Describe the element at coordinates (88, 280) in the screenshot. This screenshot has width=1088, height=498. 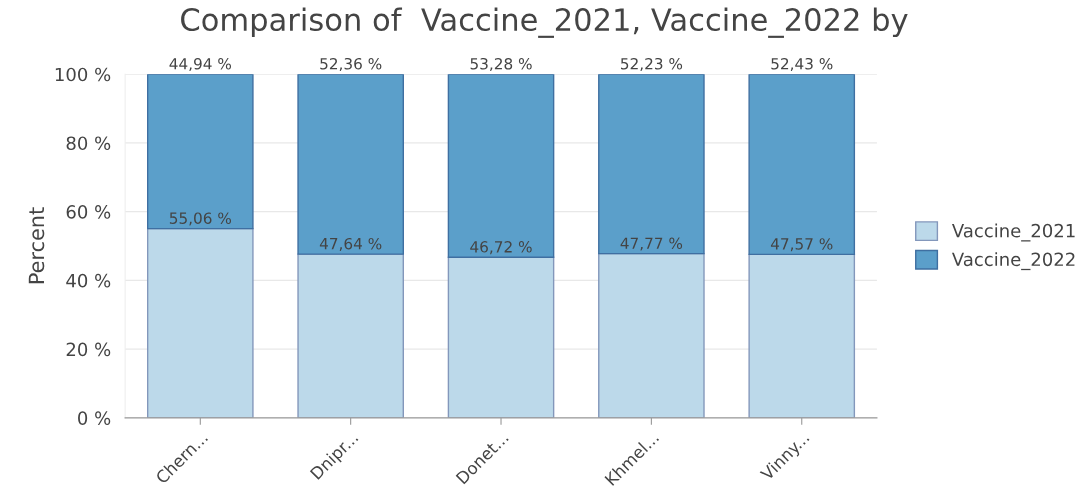
I see `y-tick-label: 40 %` at that location.